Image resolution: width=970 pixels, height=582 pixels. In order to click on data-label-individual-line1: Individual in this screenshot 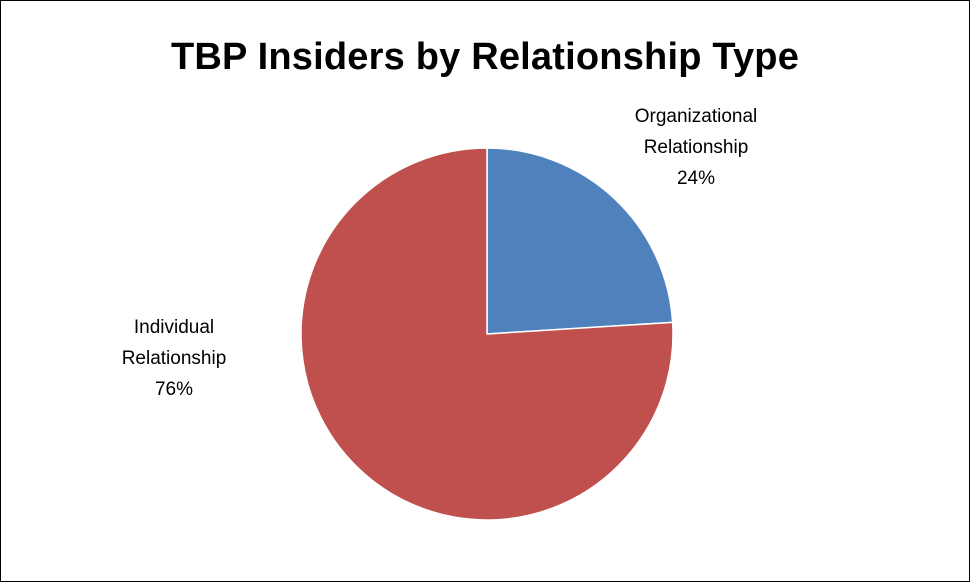, I will do `click(174, 327)`.